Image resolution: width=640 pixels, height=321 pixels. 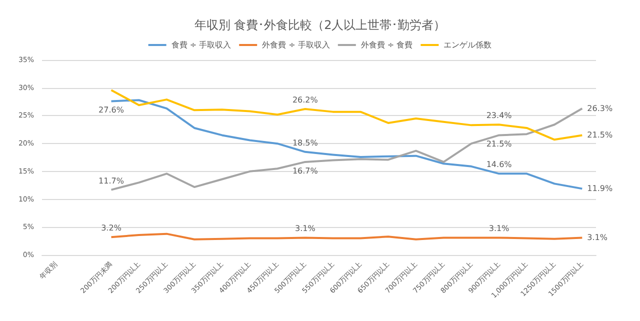 I want to click on data-label: 18.5%, so click(x=305, y=143).